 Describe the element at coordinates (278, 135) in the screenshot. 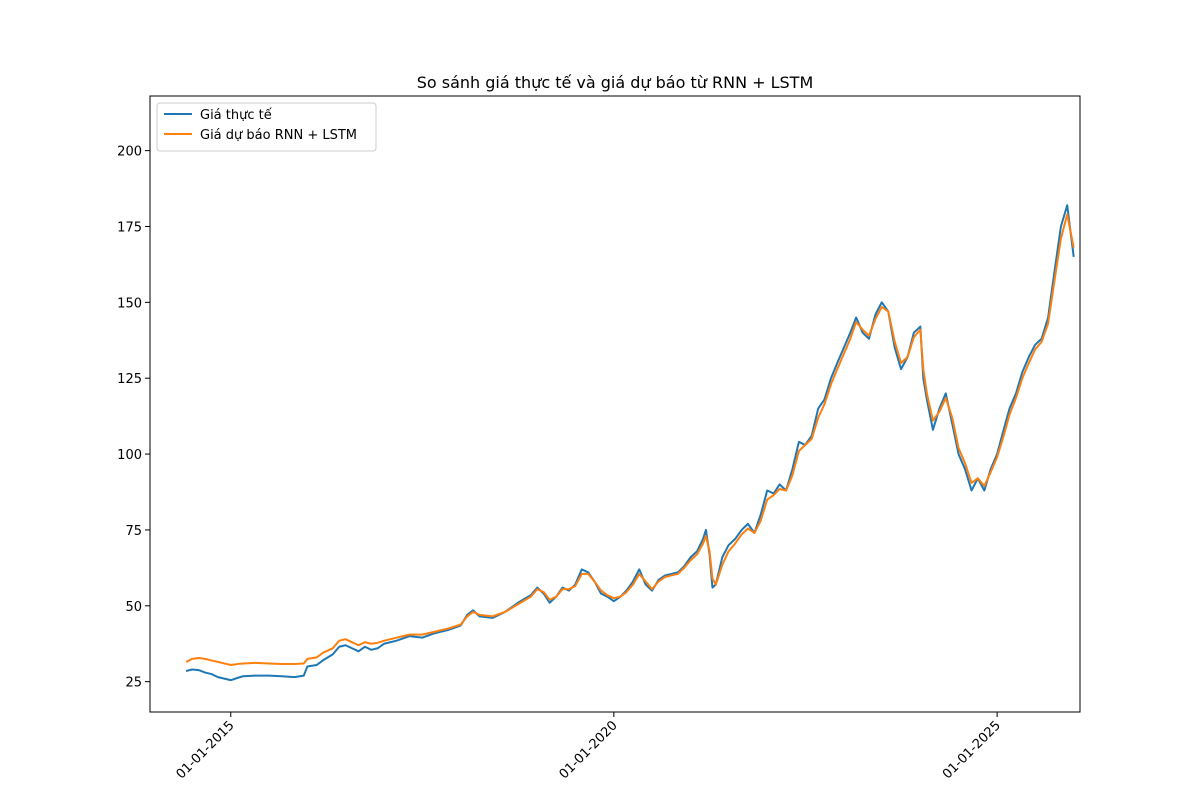

I see `legend-label-forecast: Giá dự báo RNN + LSTM` at that location.